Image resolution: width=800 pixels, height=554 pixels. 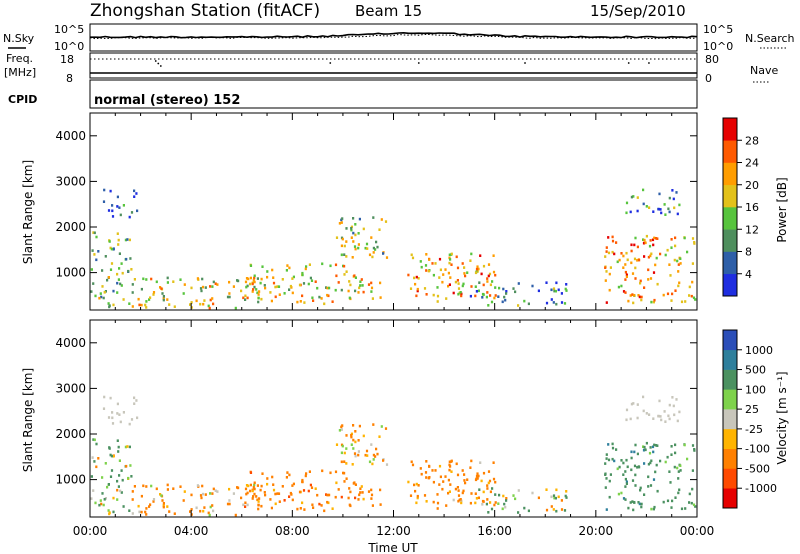 What do you see at coordinates (494, 531) in the screenshot?
I see `x-tick-label: 16:00` at bounding box center [494, 531].